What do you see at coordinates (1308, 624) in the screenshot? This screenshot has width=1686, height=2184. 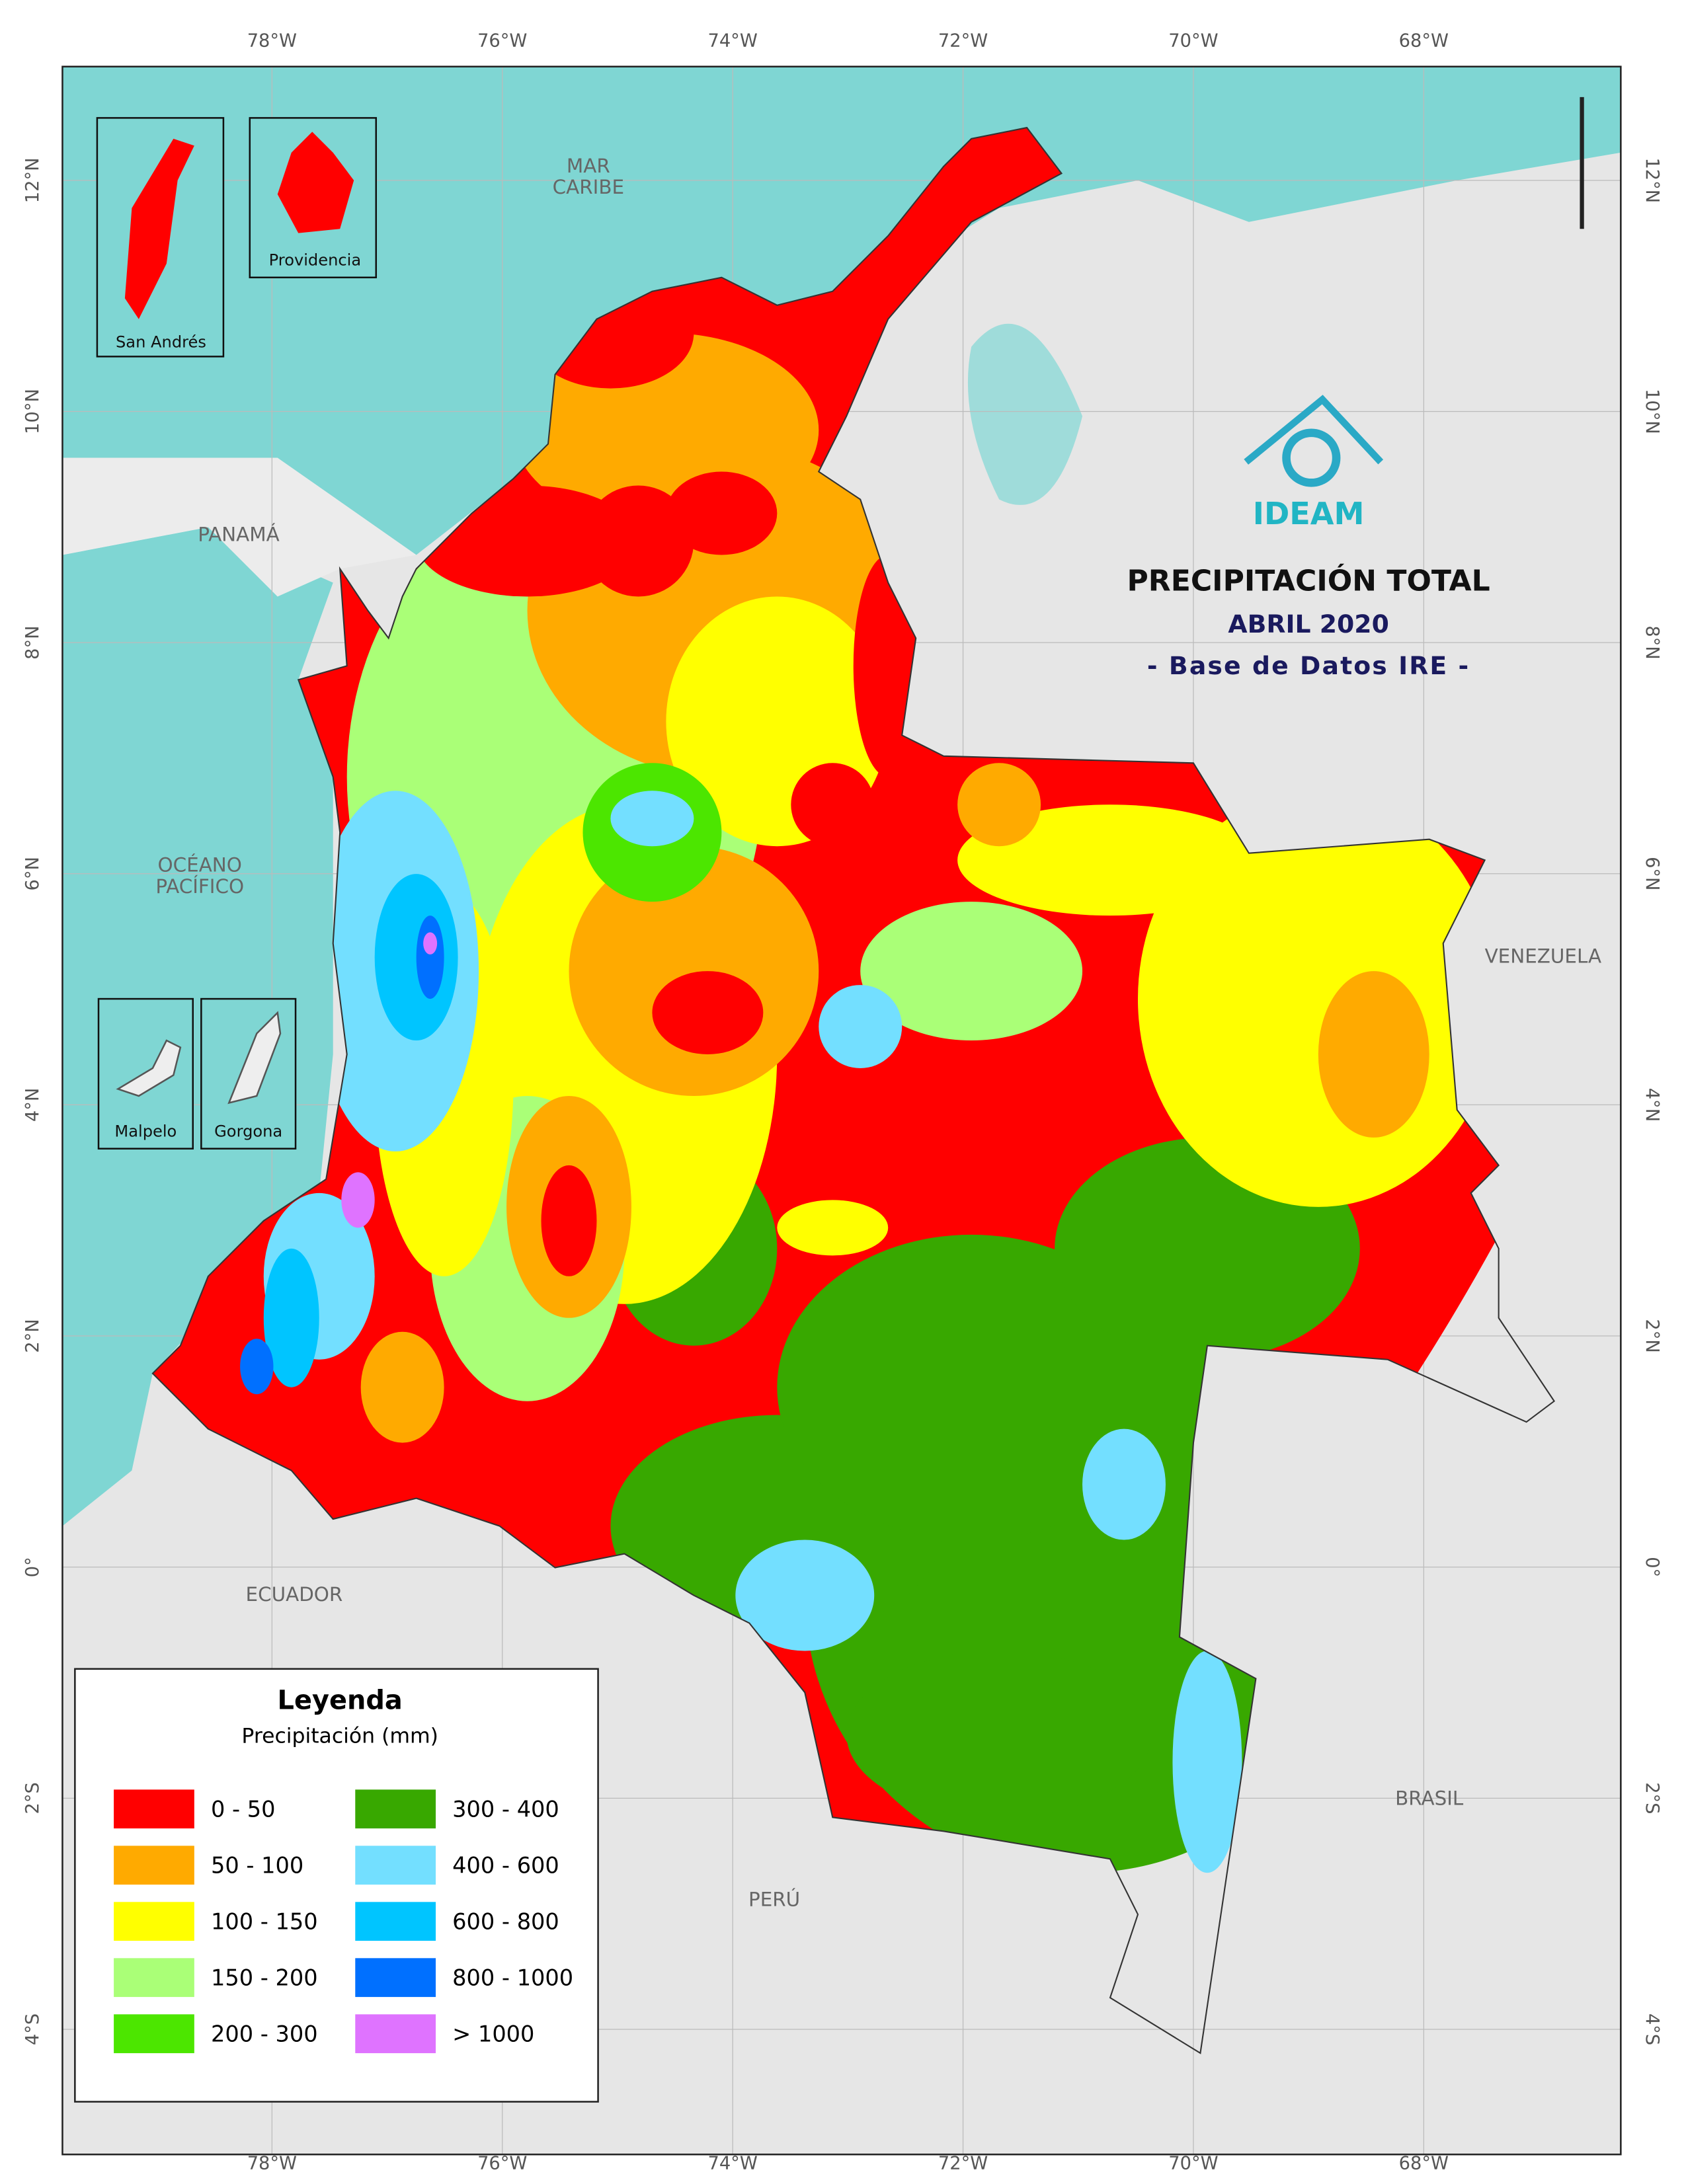 I see `subtitle: ABRIL 2020` at bounding box center [1308, 624].